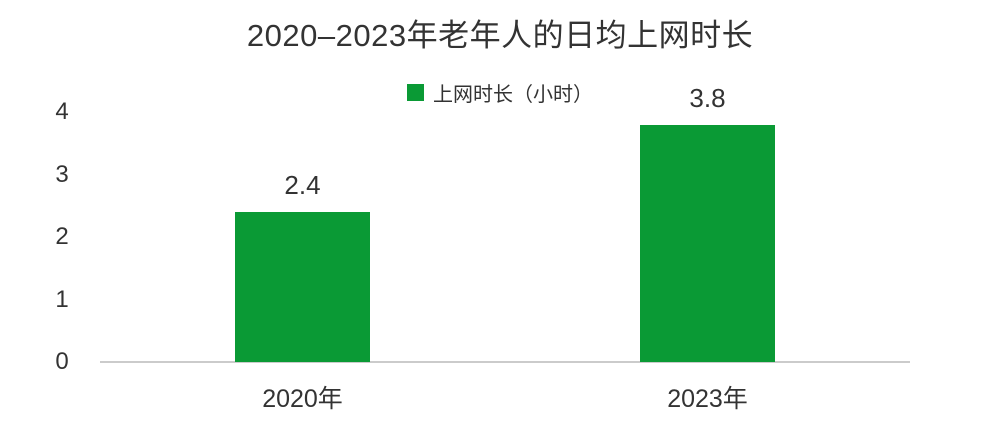 The image size is (1000, 422). What do you see at coordinates (707, 243) in the screenshot?
I see `bar-2023年` at bounding box center [707, 243].